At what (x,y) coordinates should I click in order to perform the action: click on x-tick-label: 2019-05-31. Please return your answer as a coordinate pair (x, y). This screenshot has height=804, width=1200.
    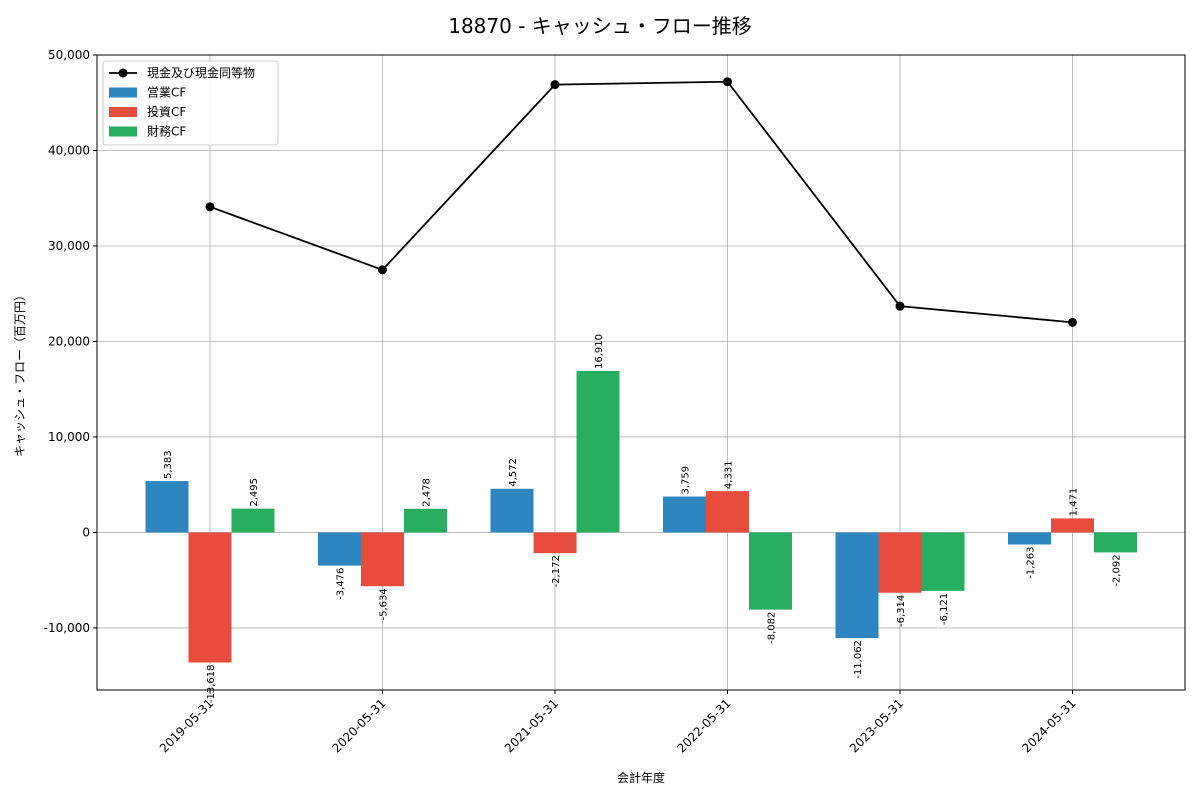
    Looking at the image, I should click on (186, 725).